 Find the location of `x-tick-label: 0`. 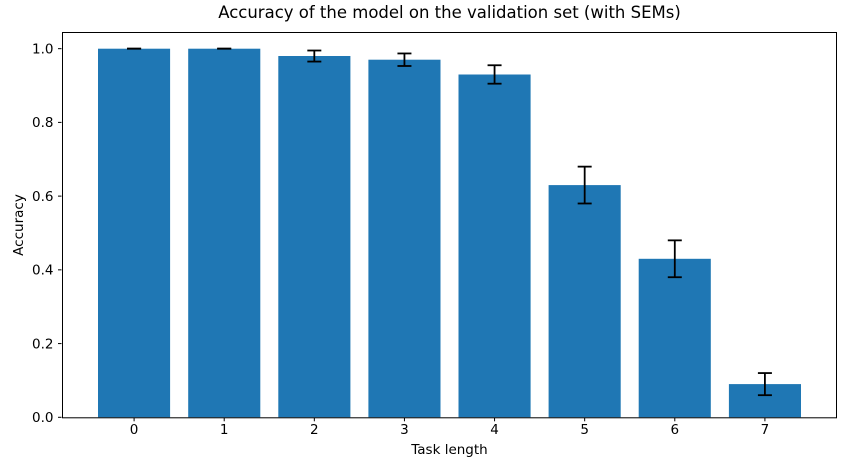

x-tick-label: 0 is located at coordinates (134, 430).